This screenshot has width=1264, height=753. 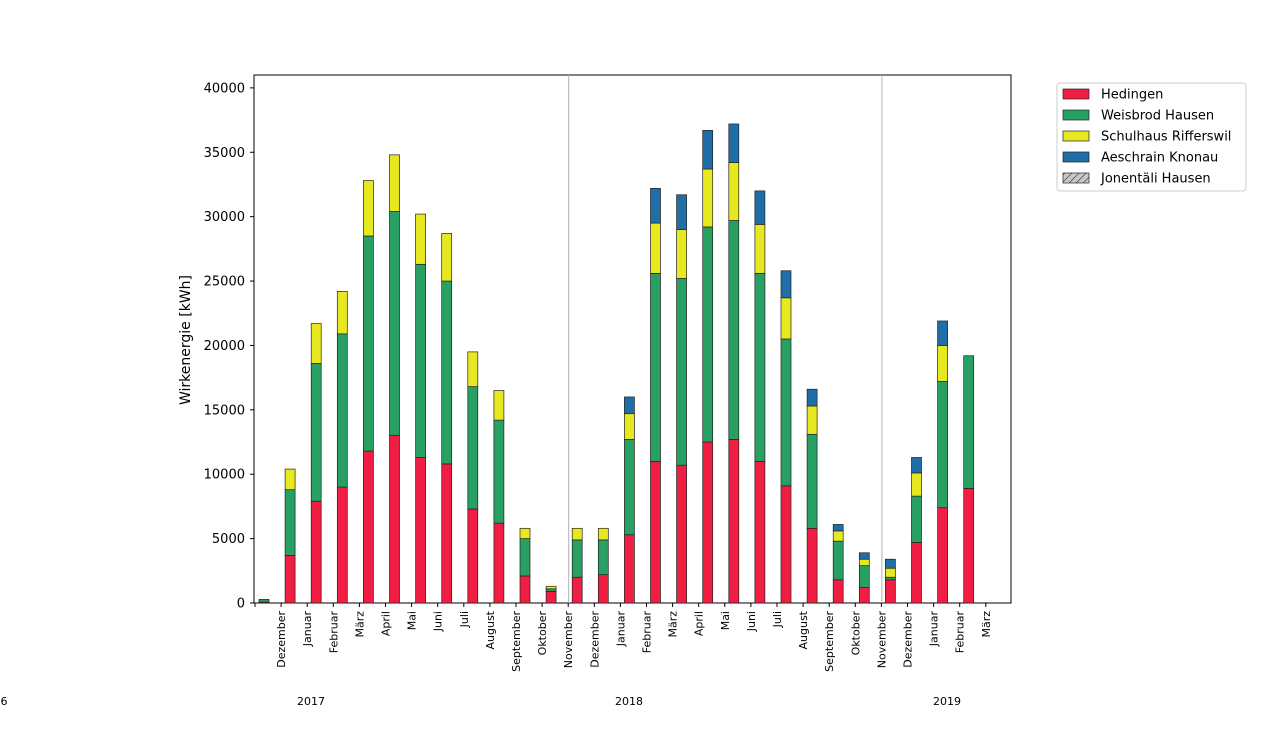 What do you see at coordinates (751, 621) in the screenshot?
I see `x-tick-label: Juni` at bounding box center [751, 621].